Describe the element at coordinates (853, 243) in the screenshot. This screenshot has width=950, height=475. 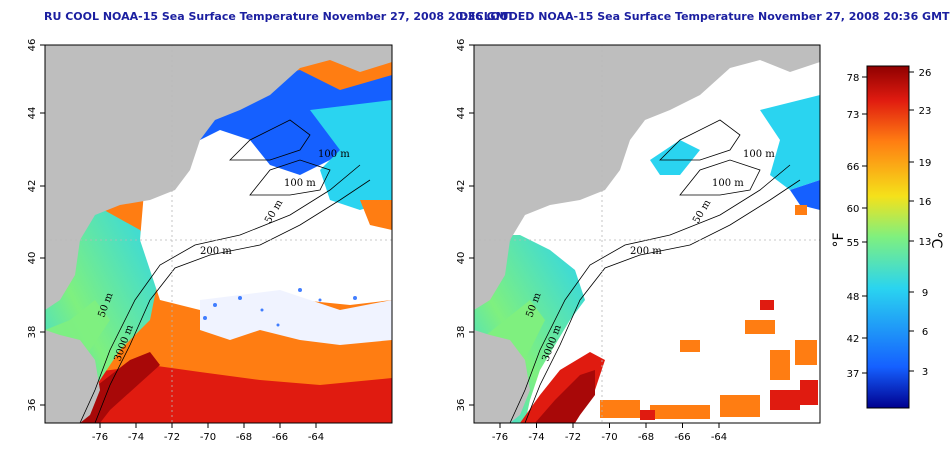
I see `fahrenheit-tick-label: 55` at that location.